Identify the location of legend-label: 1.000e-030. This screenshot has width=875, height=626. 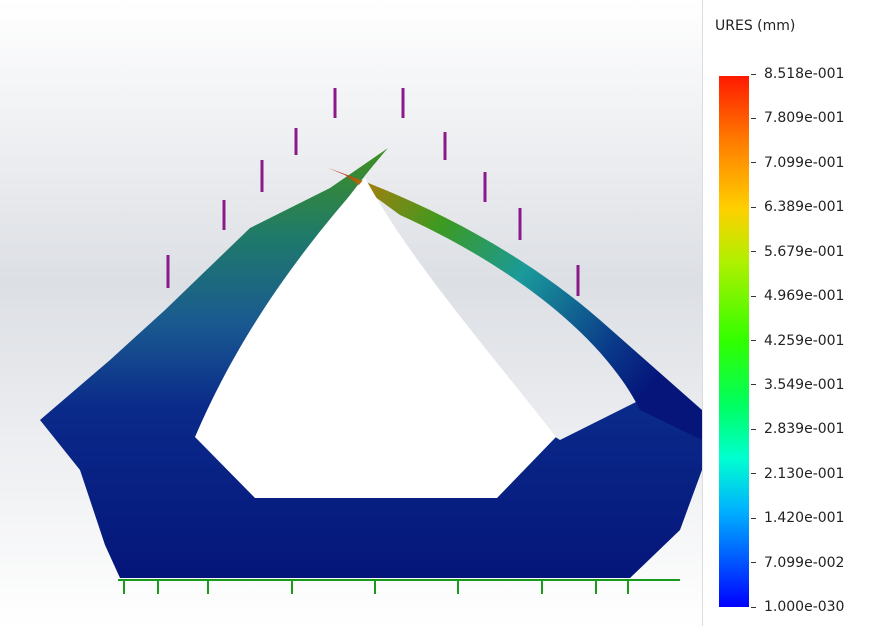
(797, 607).